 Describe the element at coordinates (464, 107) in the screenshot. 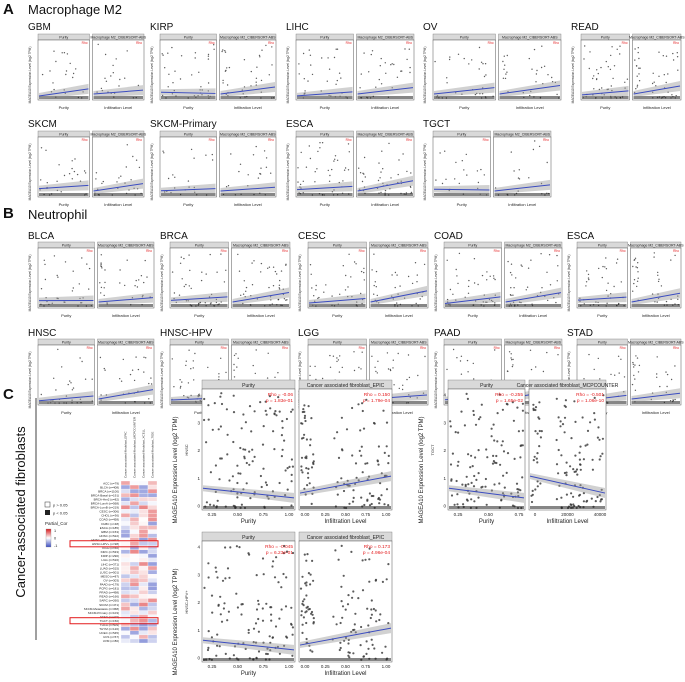

I see `x-axis-label: Purity` at that location.